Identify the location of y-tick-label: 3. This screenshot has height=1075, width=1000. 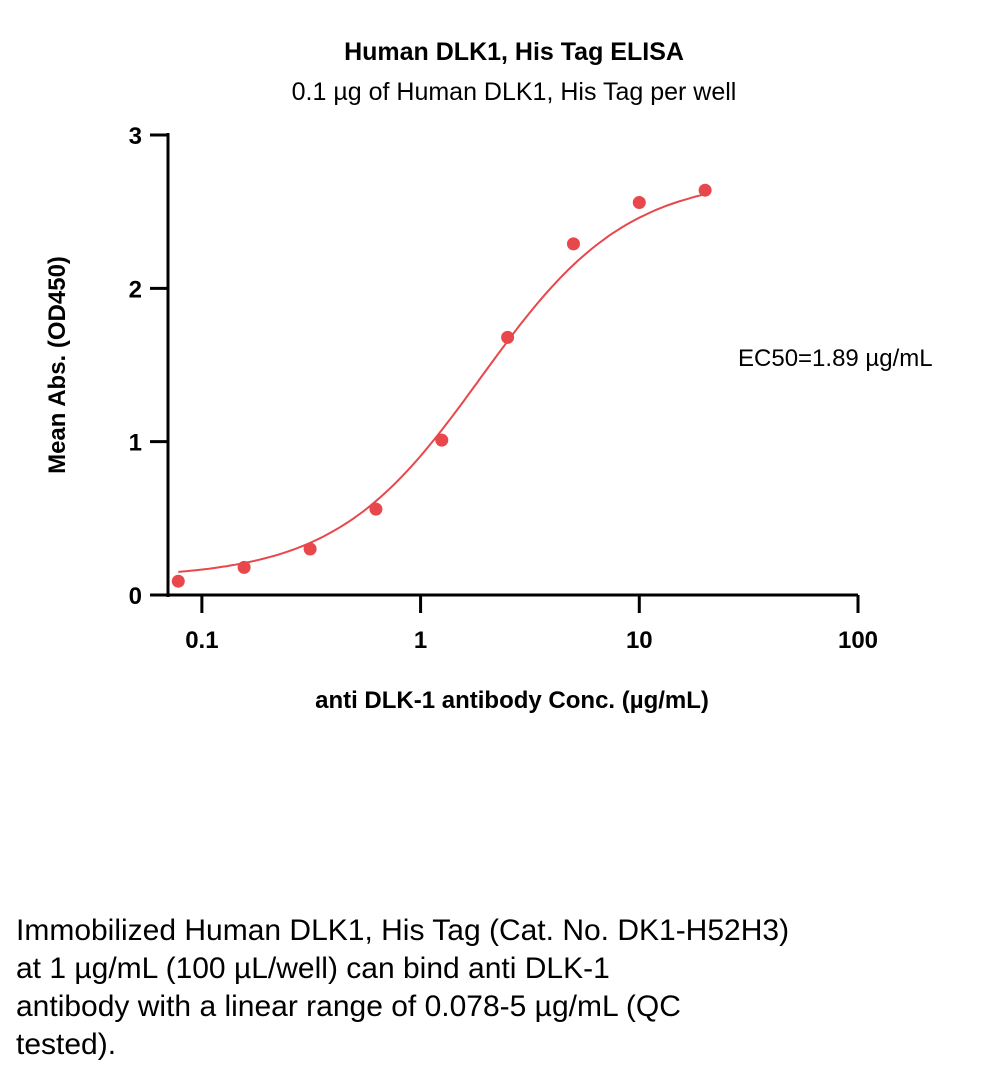
(135, 136).